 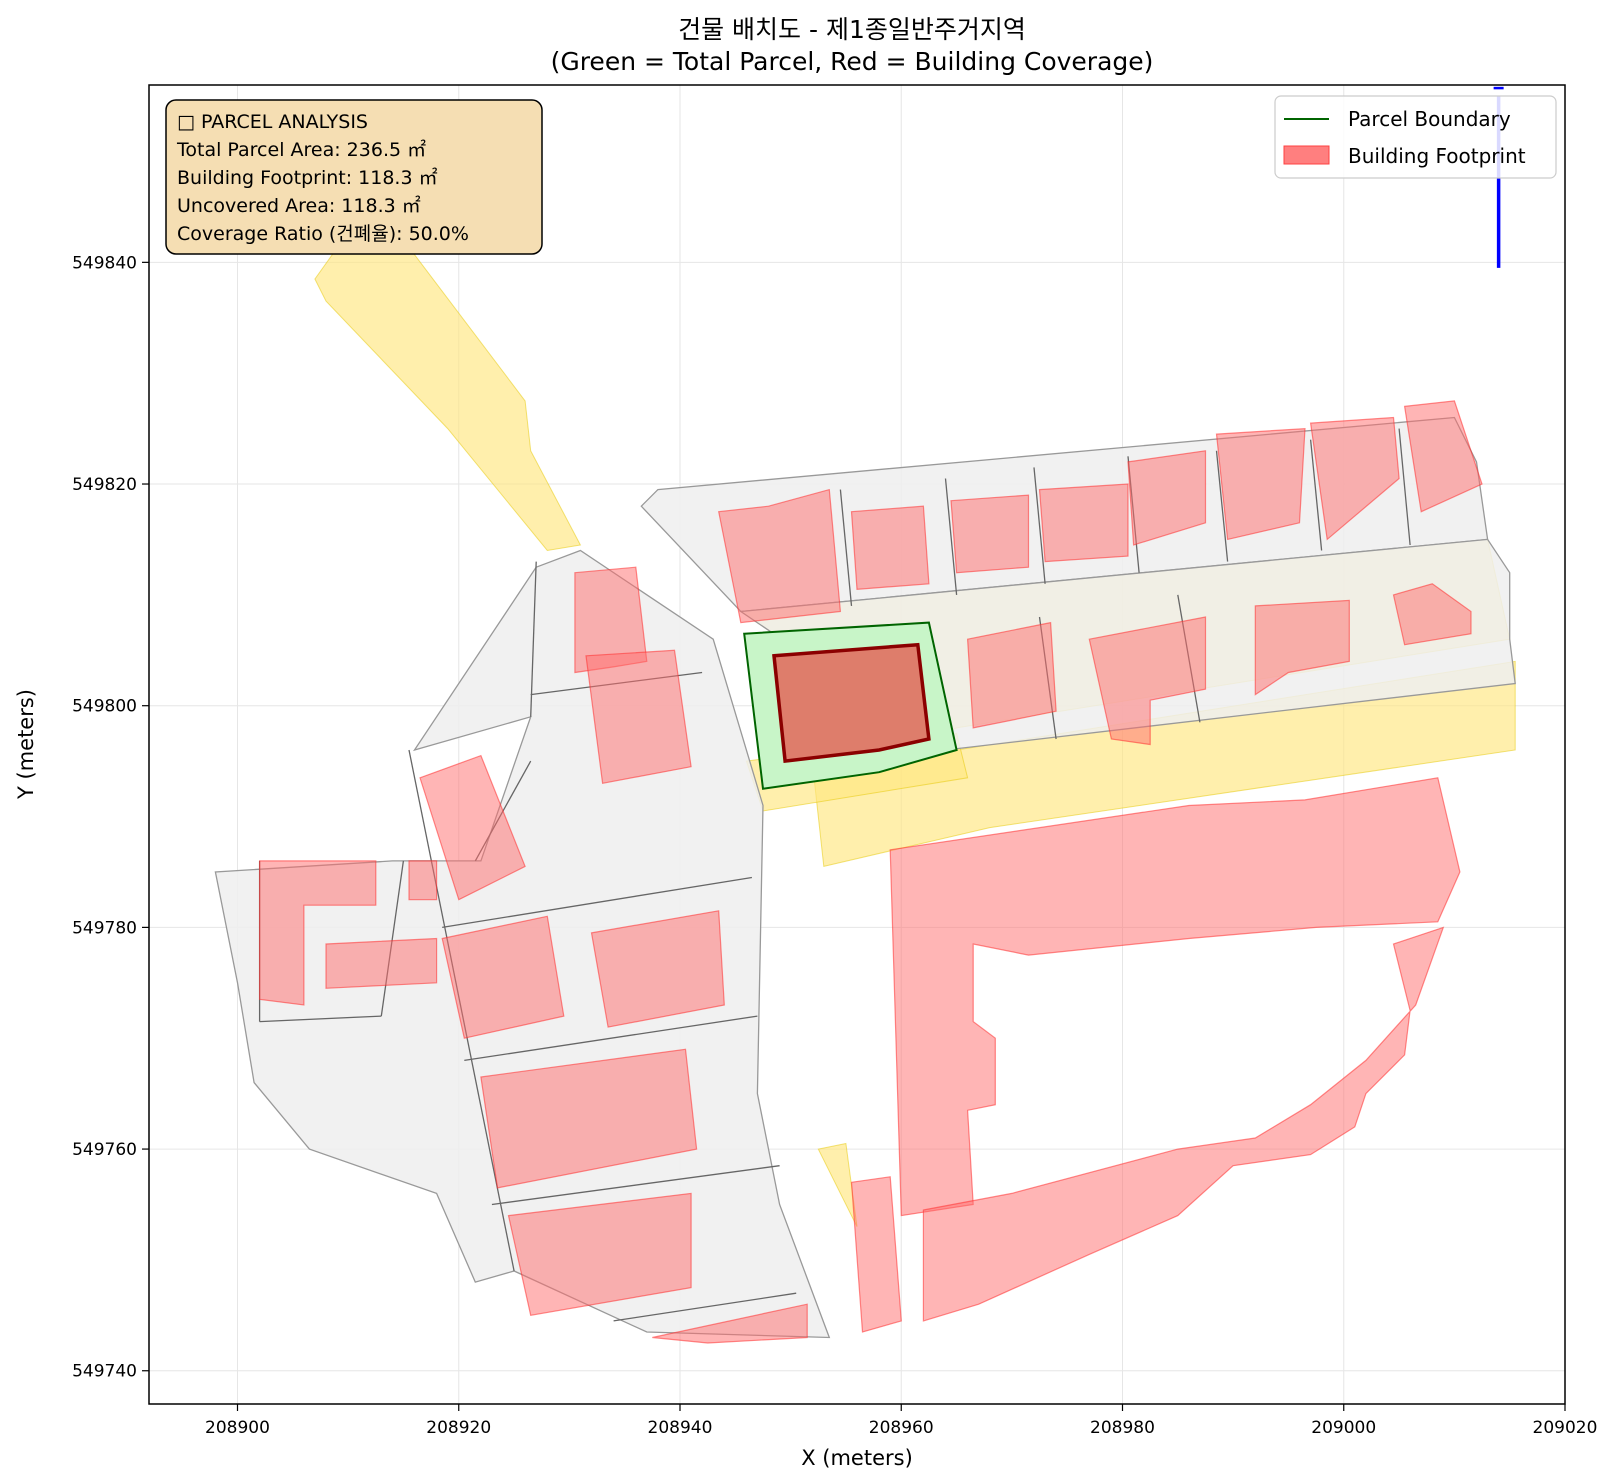 What do you see at coordinates (458, 1428) in the screenshot?
I see `x-tick-label: 208920` at bounding box center [458, 1428].